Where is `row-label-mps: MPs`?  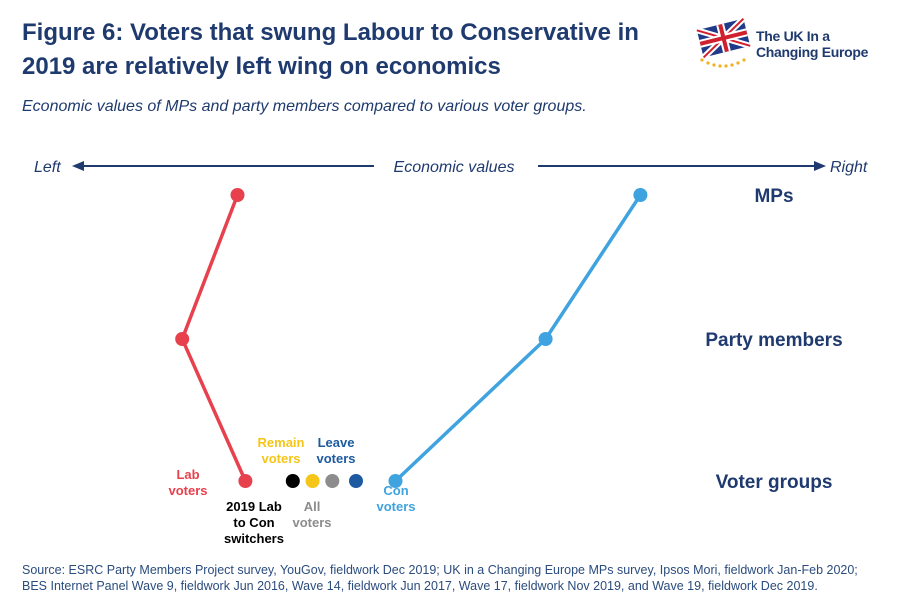 row-label-mps: MPs is located at coordinates (773, 196).